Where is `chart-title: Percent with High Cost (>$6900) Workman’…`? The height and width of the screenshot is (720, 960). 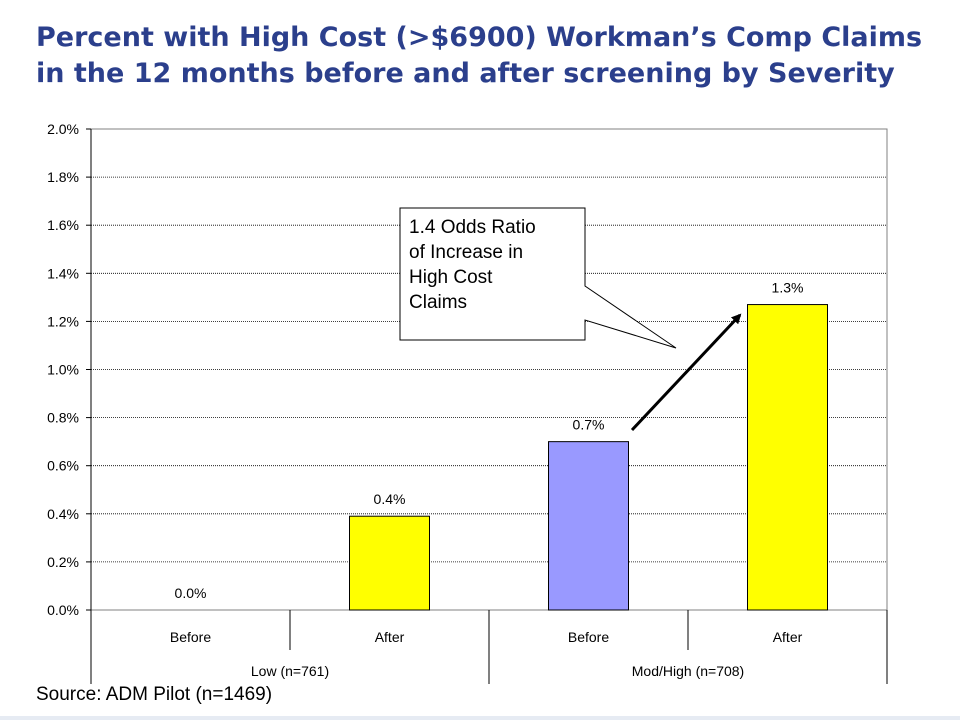
chart-title: Percent with High Cost (>$6900) Workman’… is located at coordinates (486, 56).